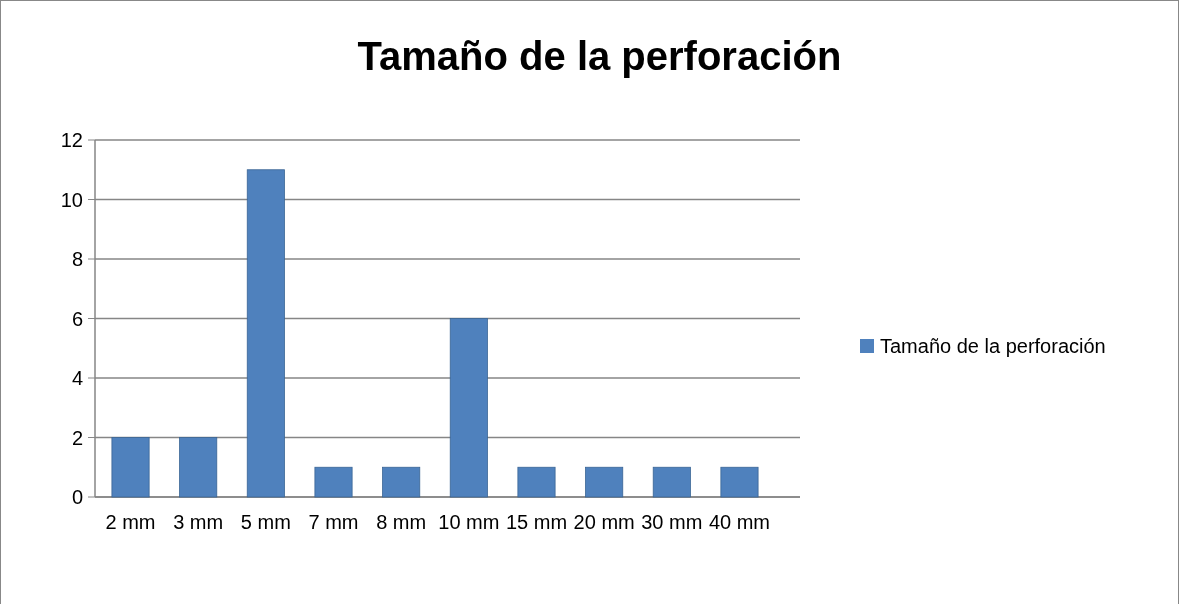 This screenshot has width=1179, height=604. I want to click on y-tick-label: 2, so click(77, 437).